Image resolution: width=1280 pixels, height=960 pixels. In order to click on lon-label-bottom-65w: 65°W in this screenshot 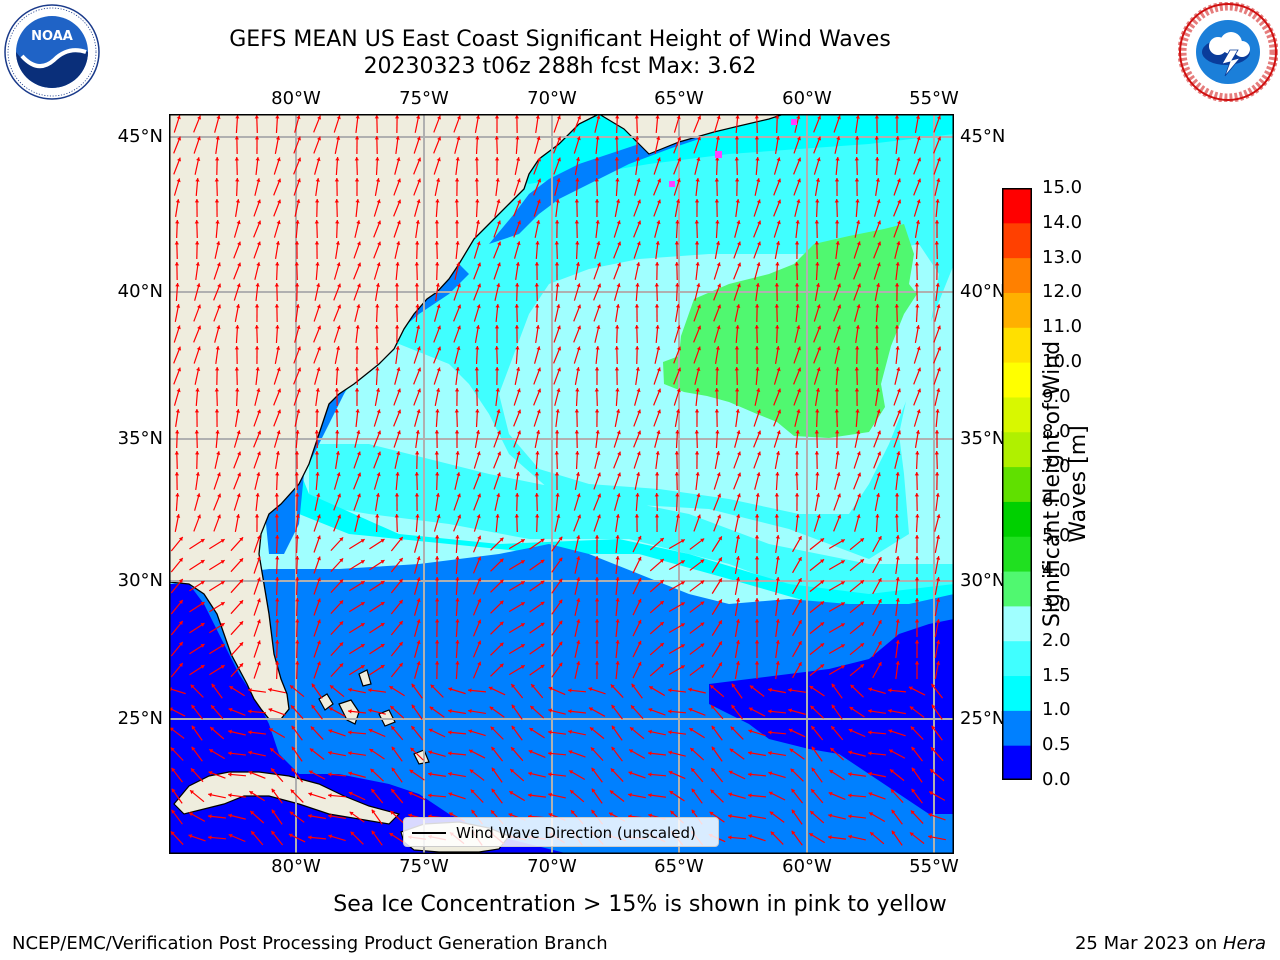, I will do `click(679, 866)`.